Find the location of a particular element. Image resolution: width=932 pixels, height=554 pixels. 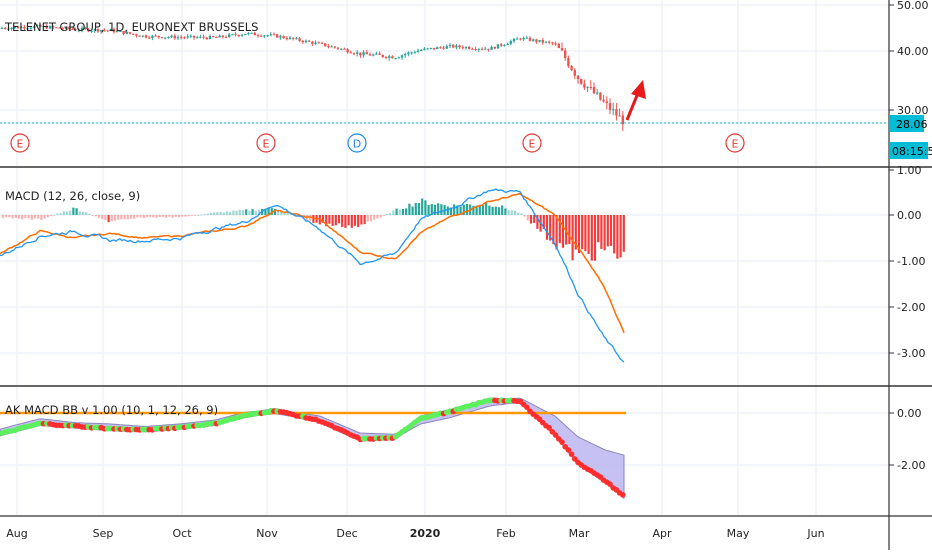

ak-tick-m2: -2.00 is located at coordinates (911, 465).